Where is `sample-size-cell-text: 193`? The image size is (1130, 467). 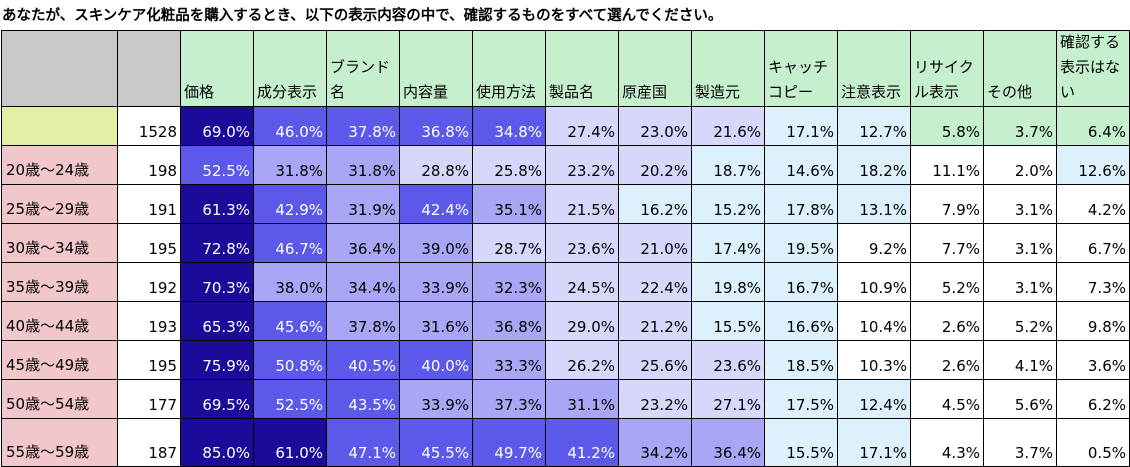 sample-size-cell-text: 193 is located at coordinates (162, 327).